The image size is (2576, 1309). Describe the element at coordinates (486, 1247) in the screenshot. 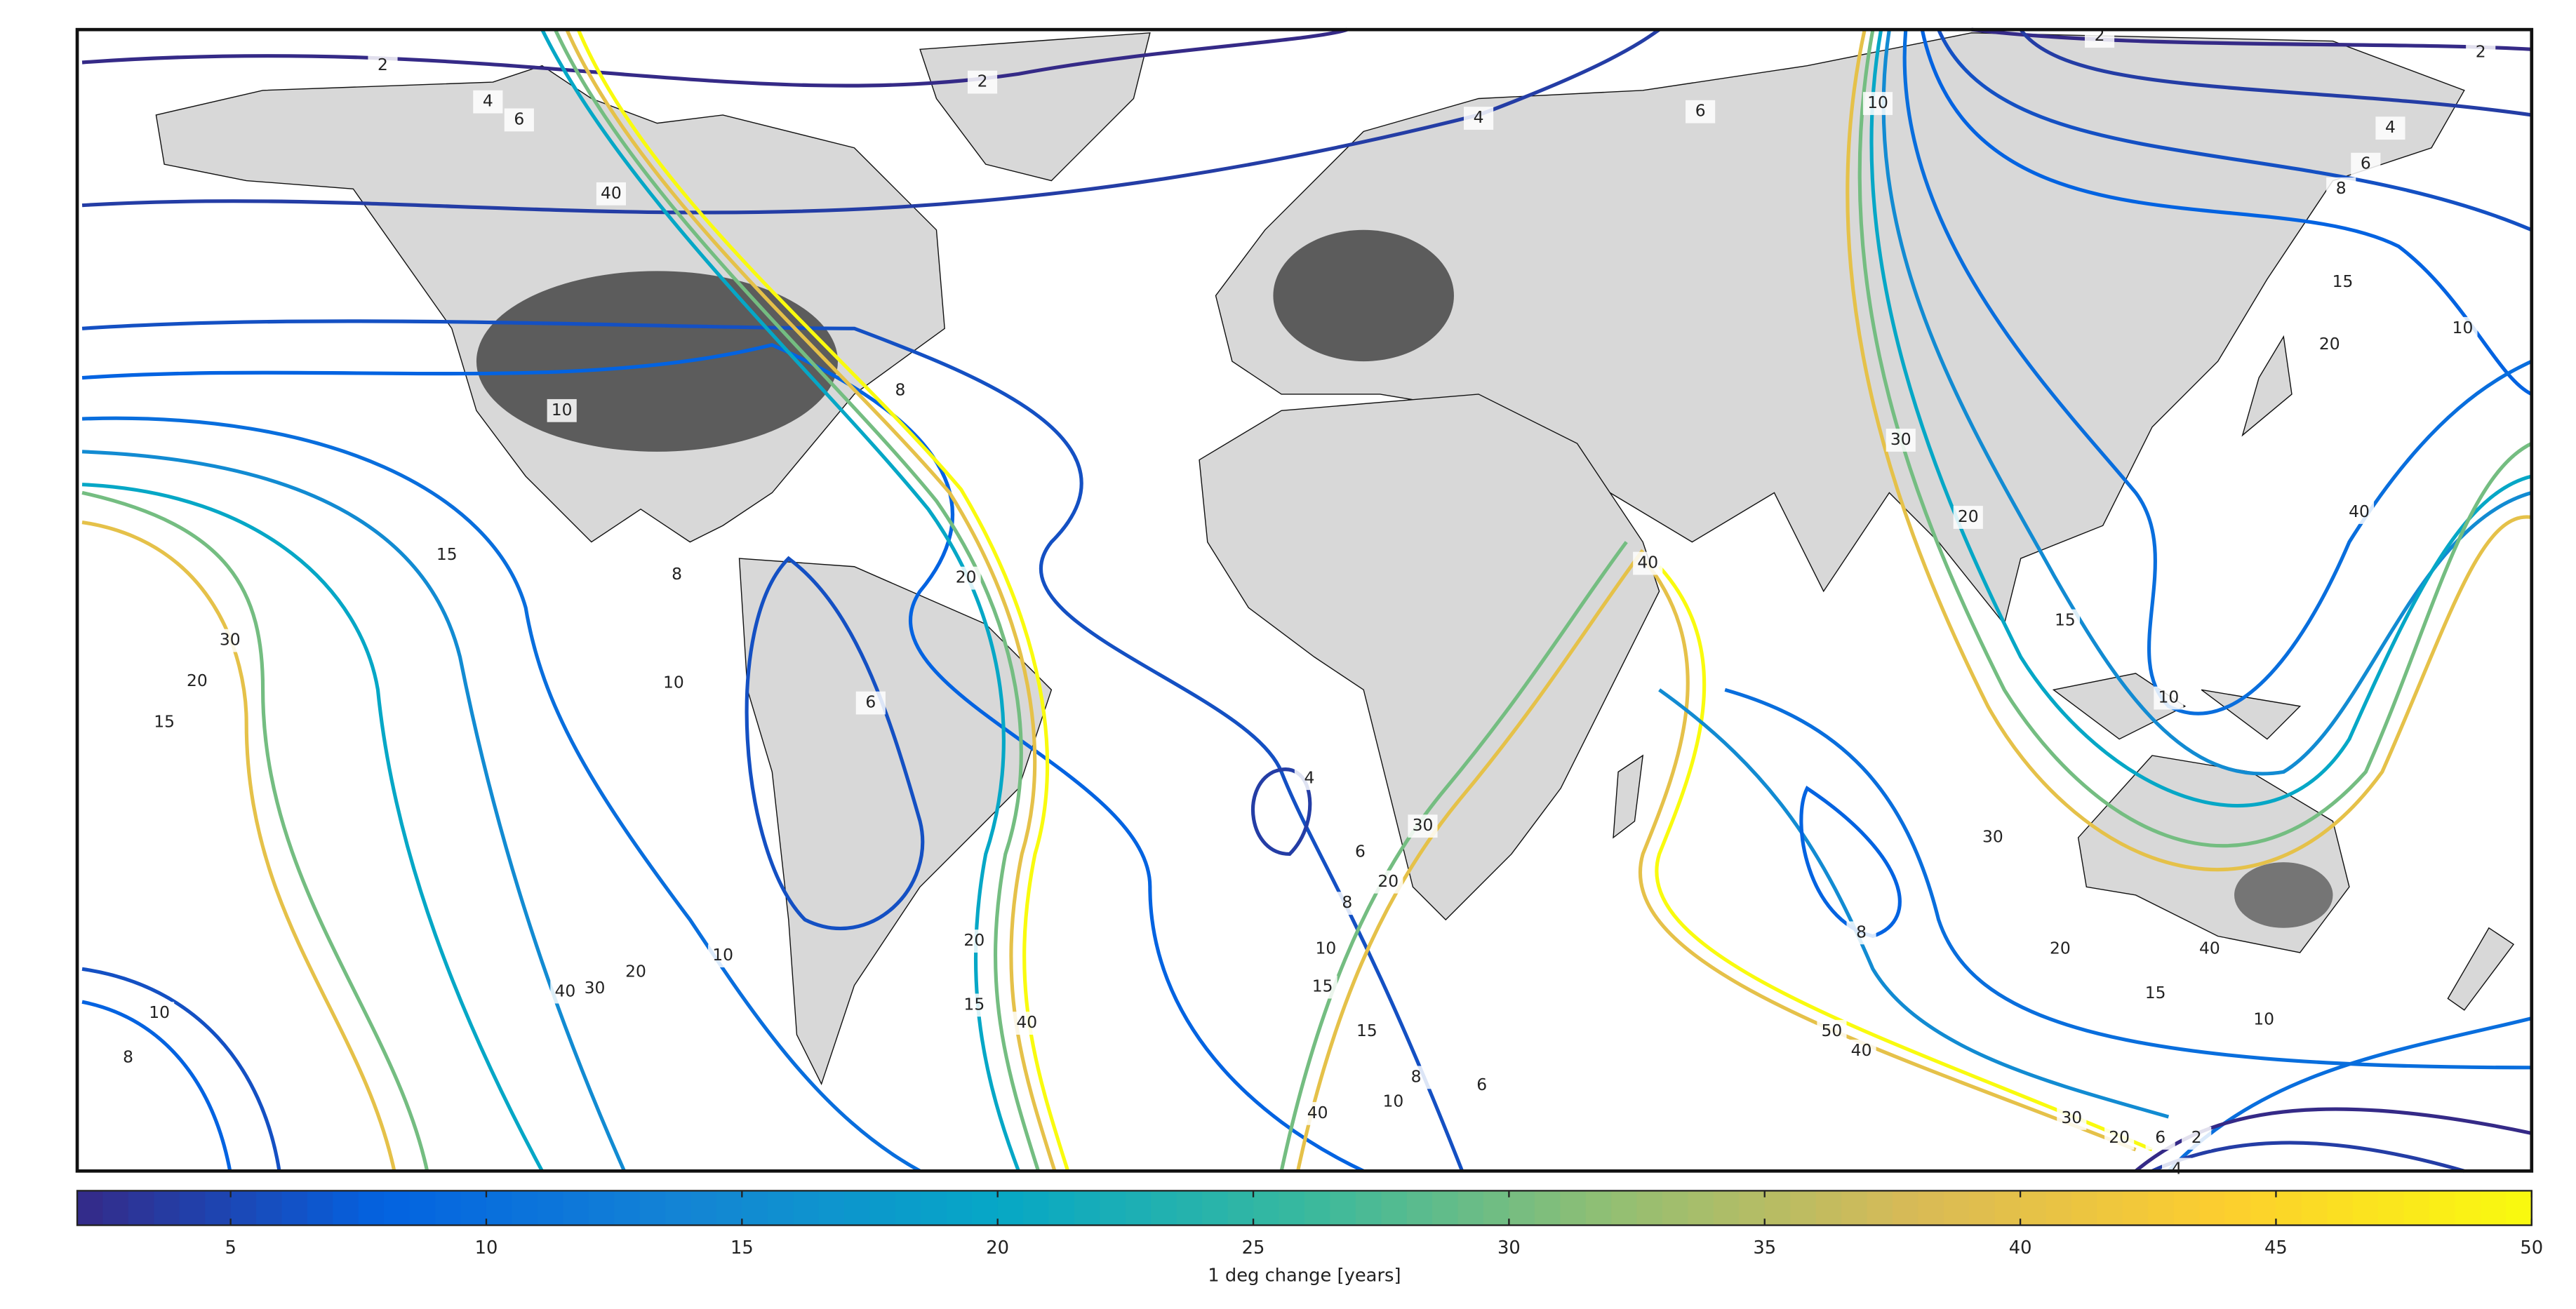

I see `colorbar-tick-label: 10` at that location.